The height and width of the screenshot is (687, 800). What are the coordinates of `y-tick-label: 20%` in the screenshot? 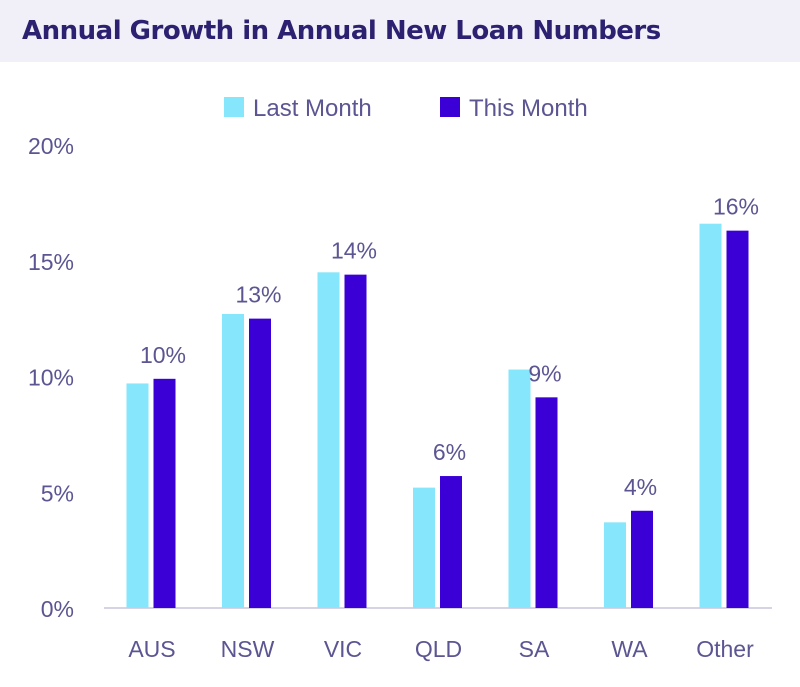 It's located at (51, 146).